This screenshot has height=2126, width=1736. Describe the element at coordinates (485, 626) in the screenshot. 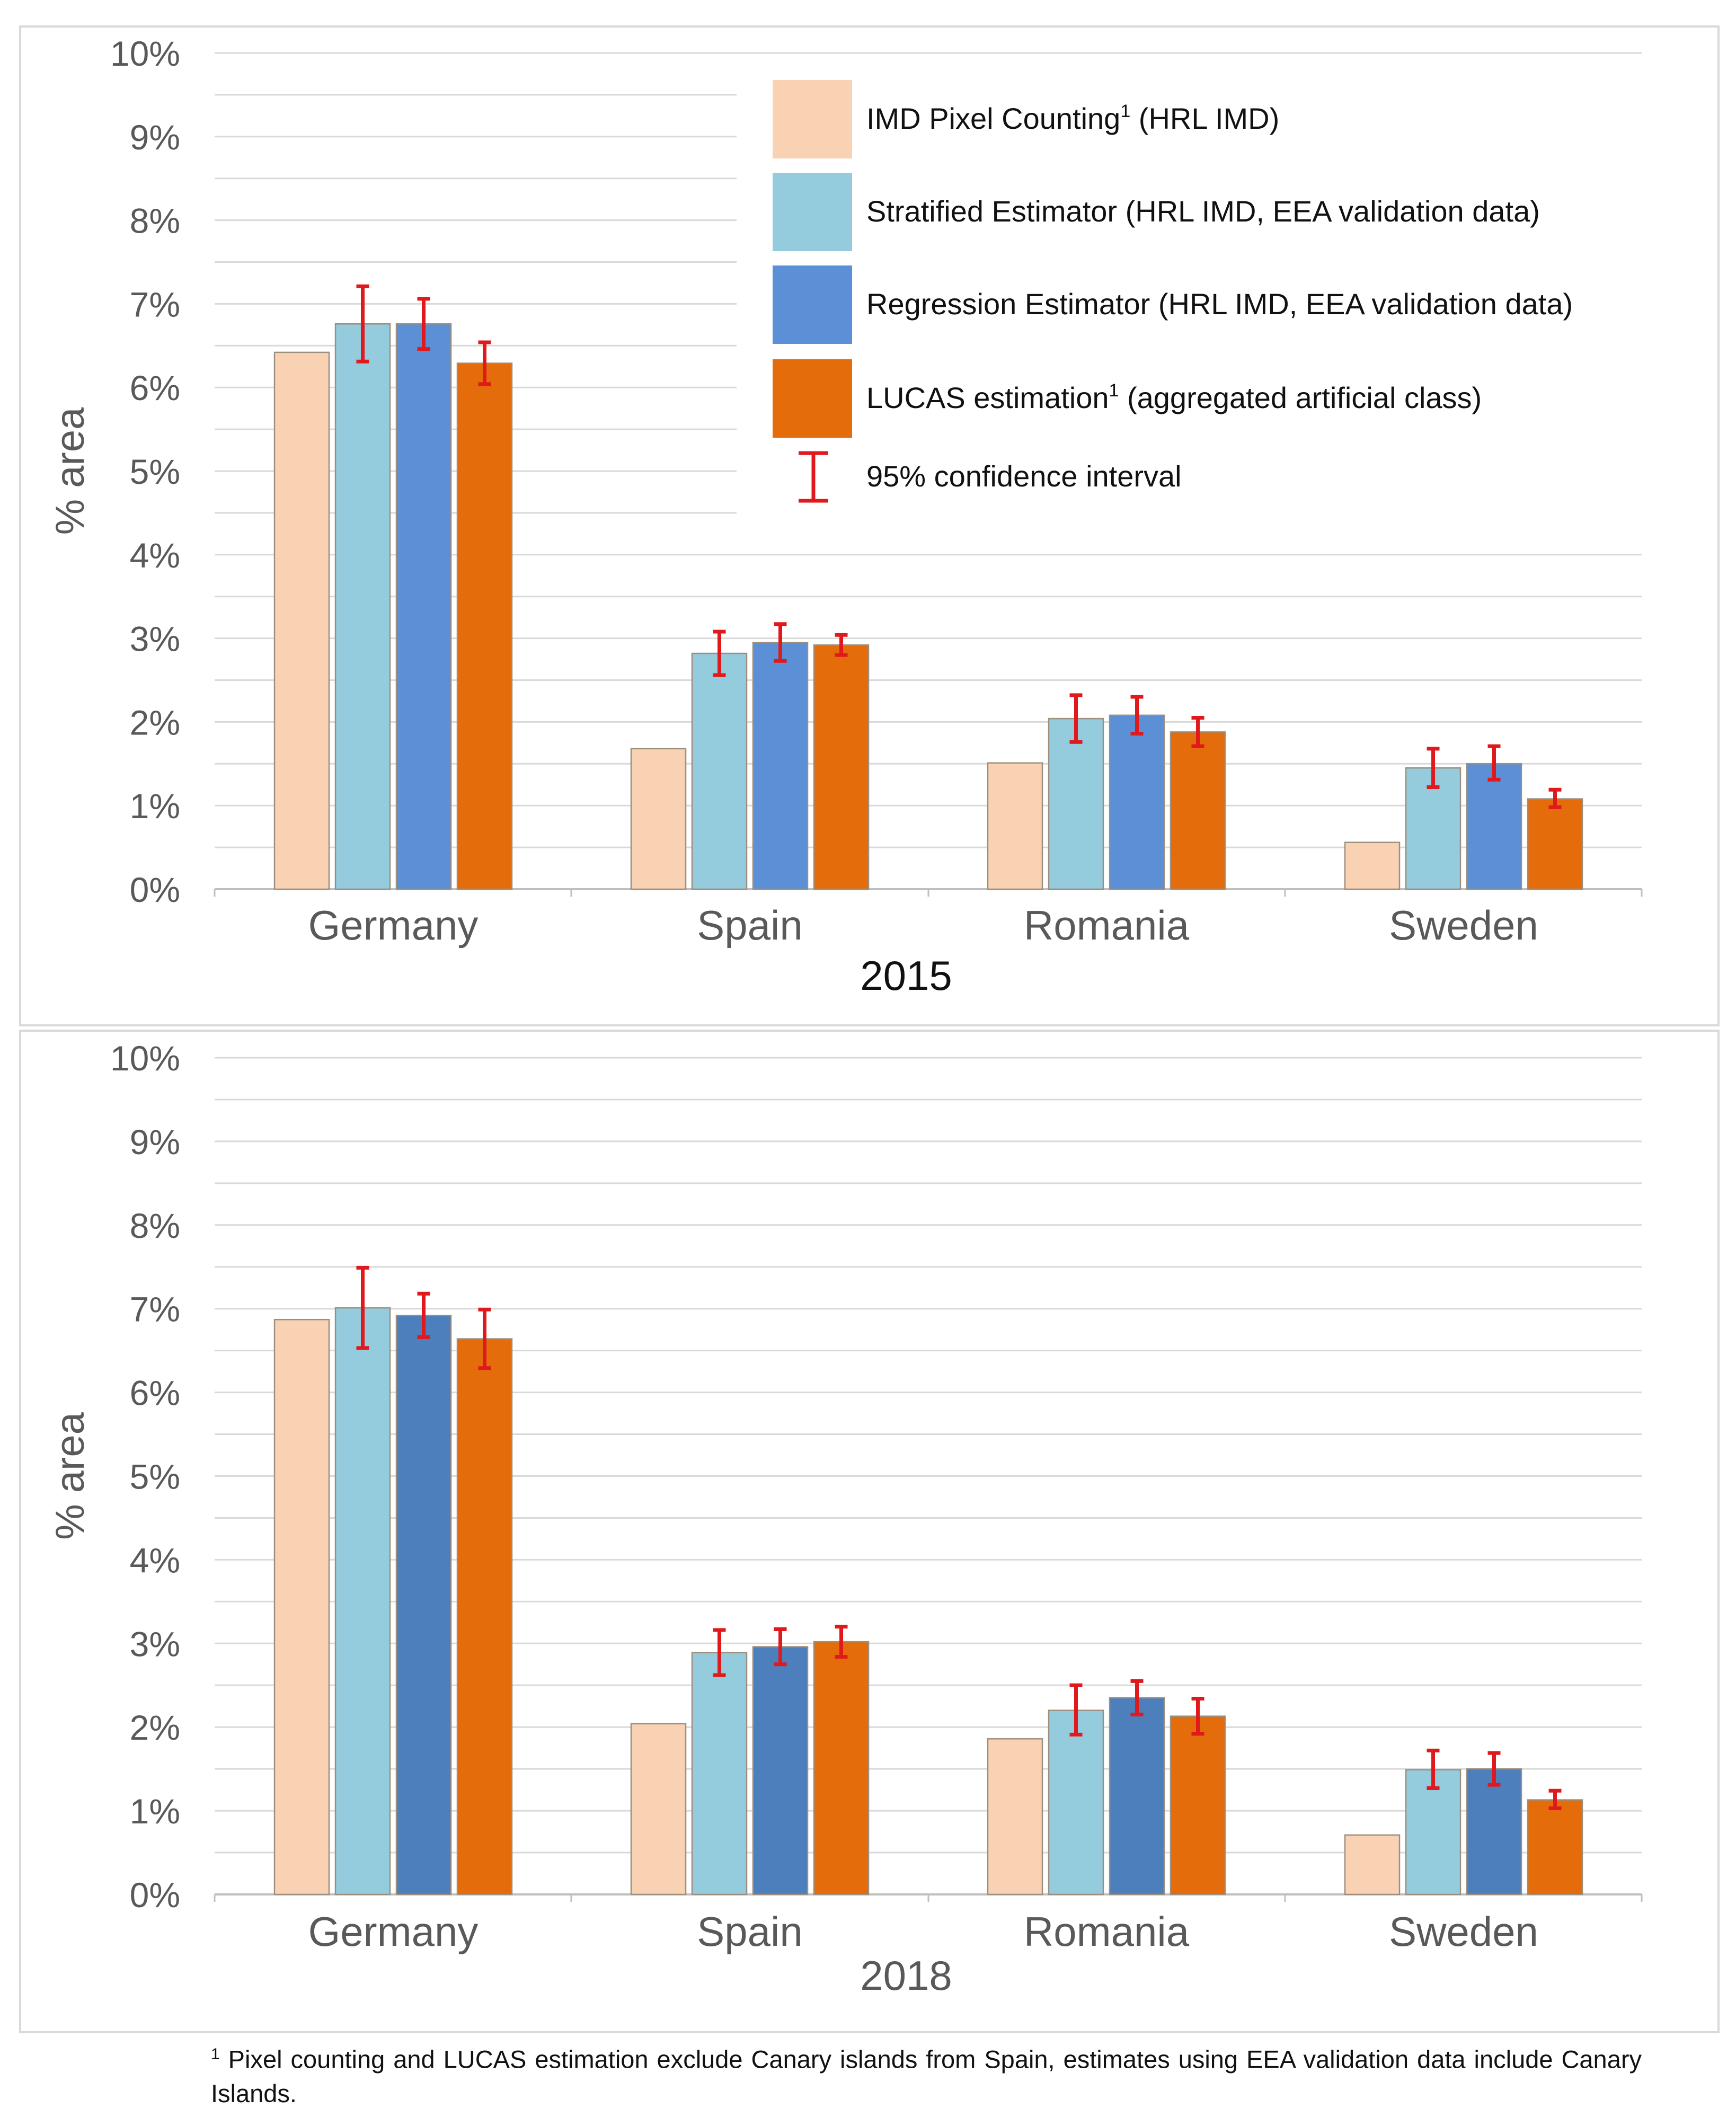

I see `bar-2015-germany-s4` at that location.